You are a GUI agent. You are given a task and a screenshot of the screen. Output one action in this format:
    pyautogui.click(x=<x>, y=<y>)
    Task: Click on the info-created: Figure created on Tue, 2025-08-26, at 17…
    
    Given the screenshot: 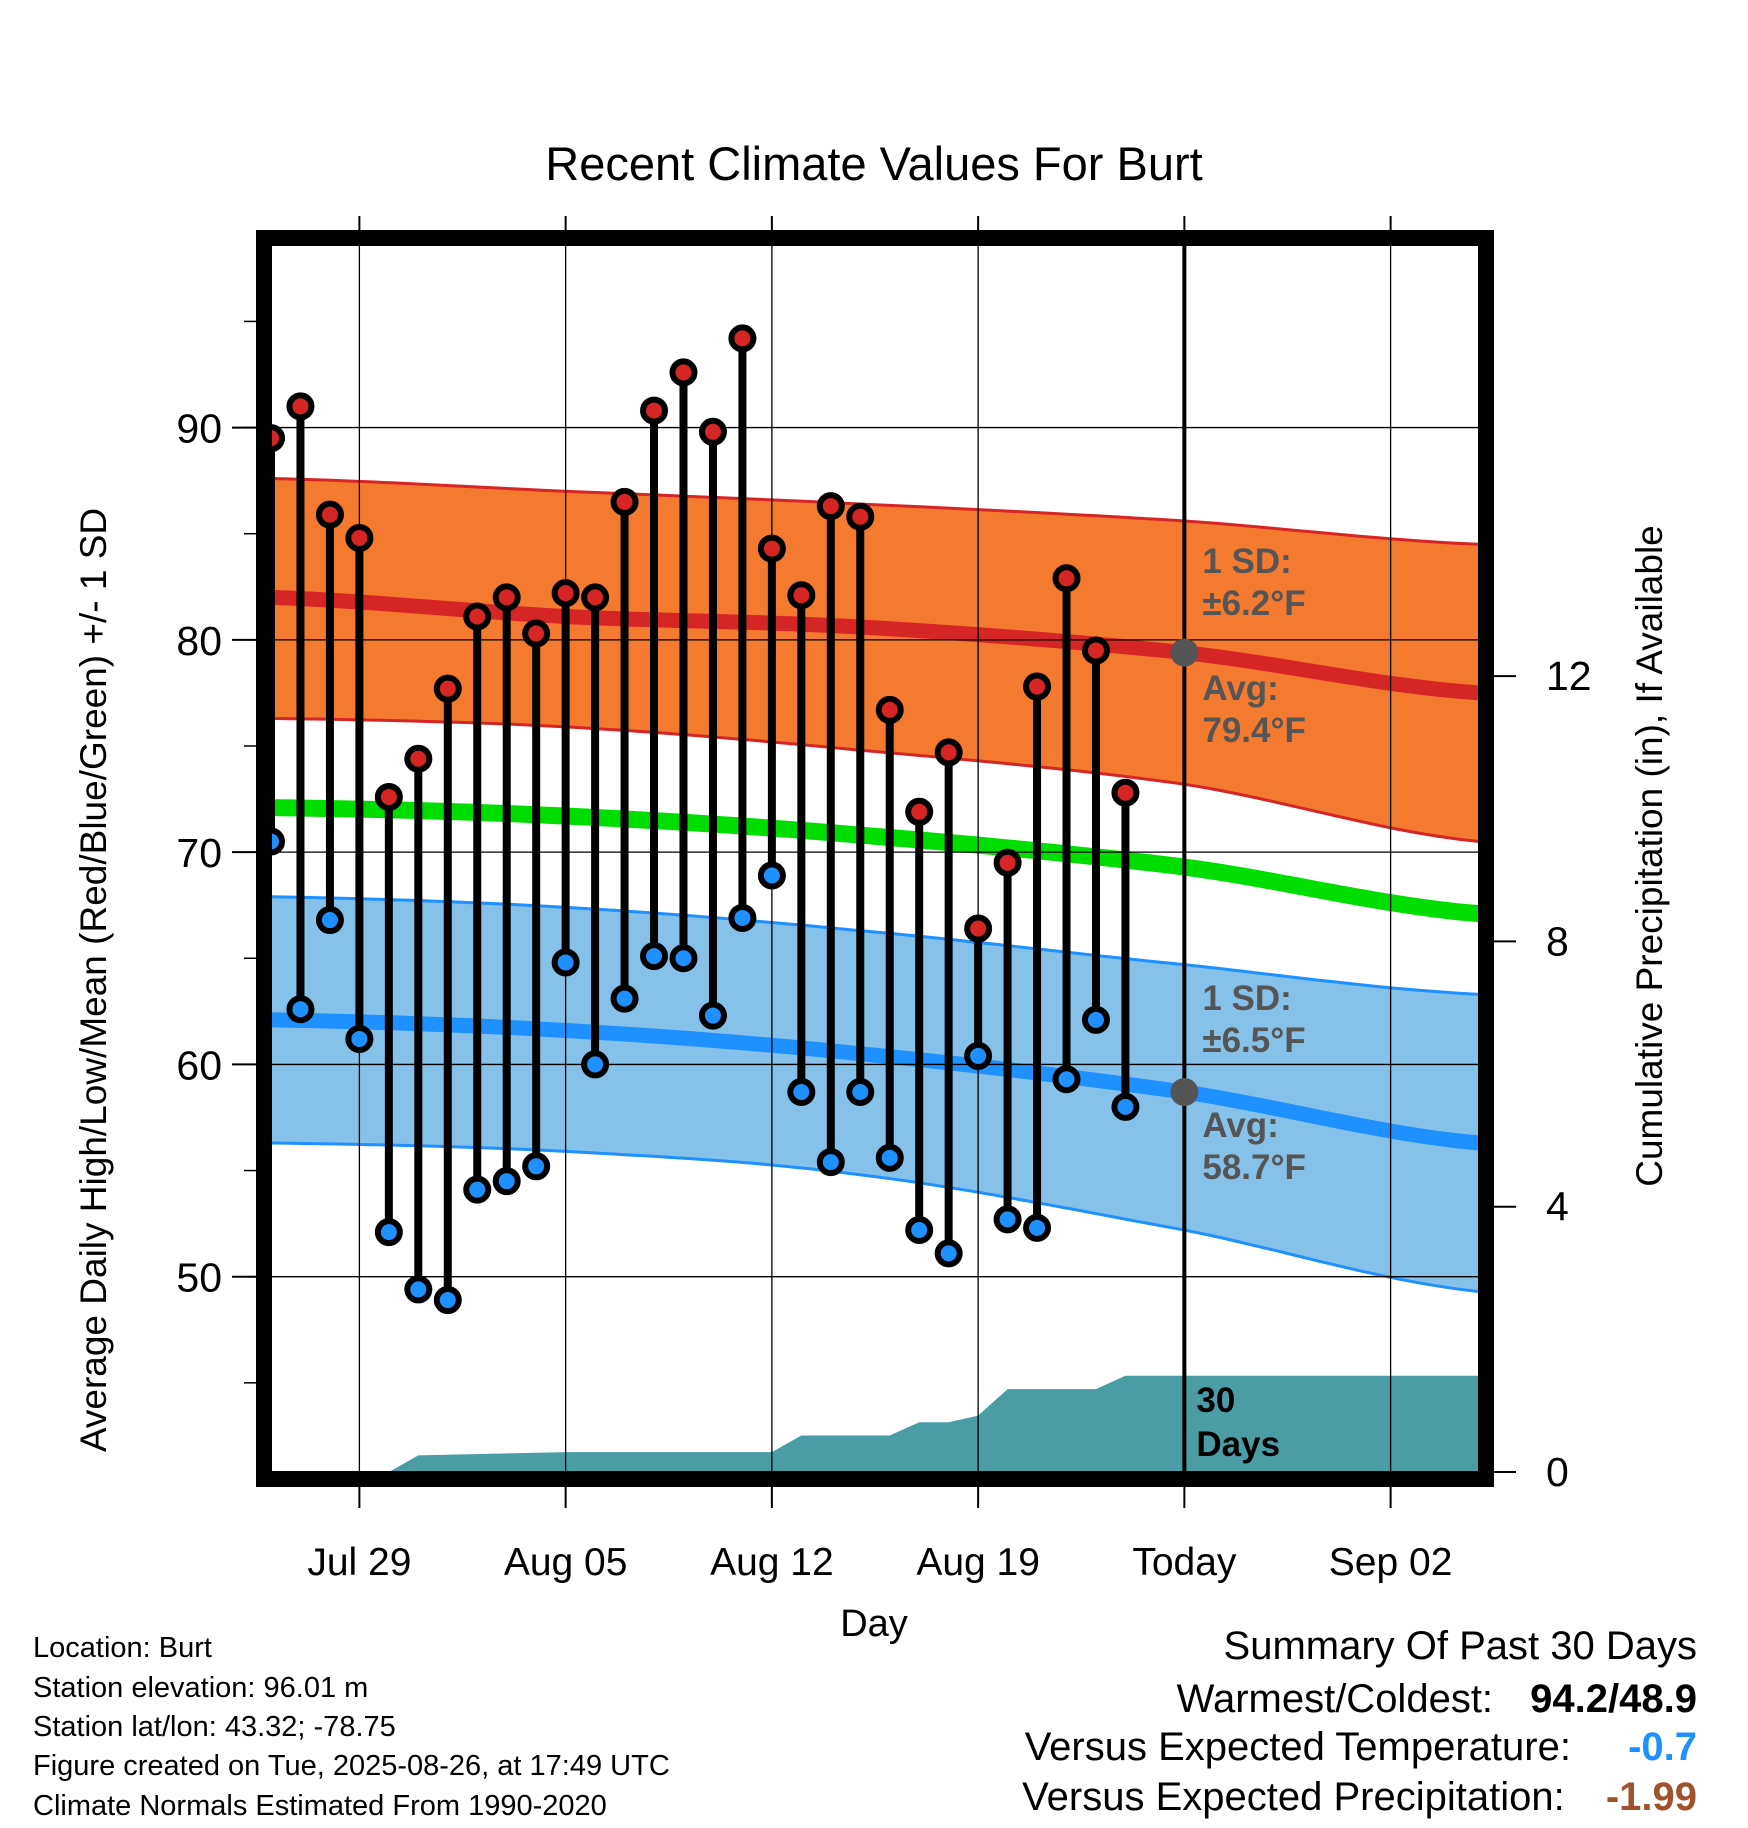 What is the action you would take?
    pyautogui.click(x=351, y=1766)
    